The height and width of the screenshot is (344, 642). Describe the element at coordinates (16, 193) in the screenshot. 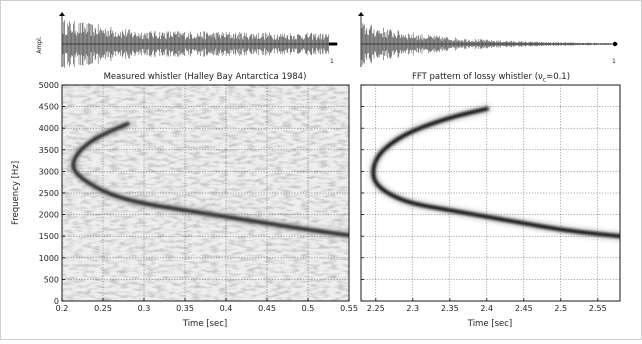

I see `left-ylabel: Frequency [Hz]` at that location.